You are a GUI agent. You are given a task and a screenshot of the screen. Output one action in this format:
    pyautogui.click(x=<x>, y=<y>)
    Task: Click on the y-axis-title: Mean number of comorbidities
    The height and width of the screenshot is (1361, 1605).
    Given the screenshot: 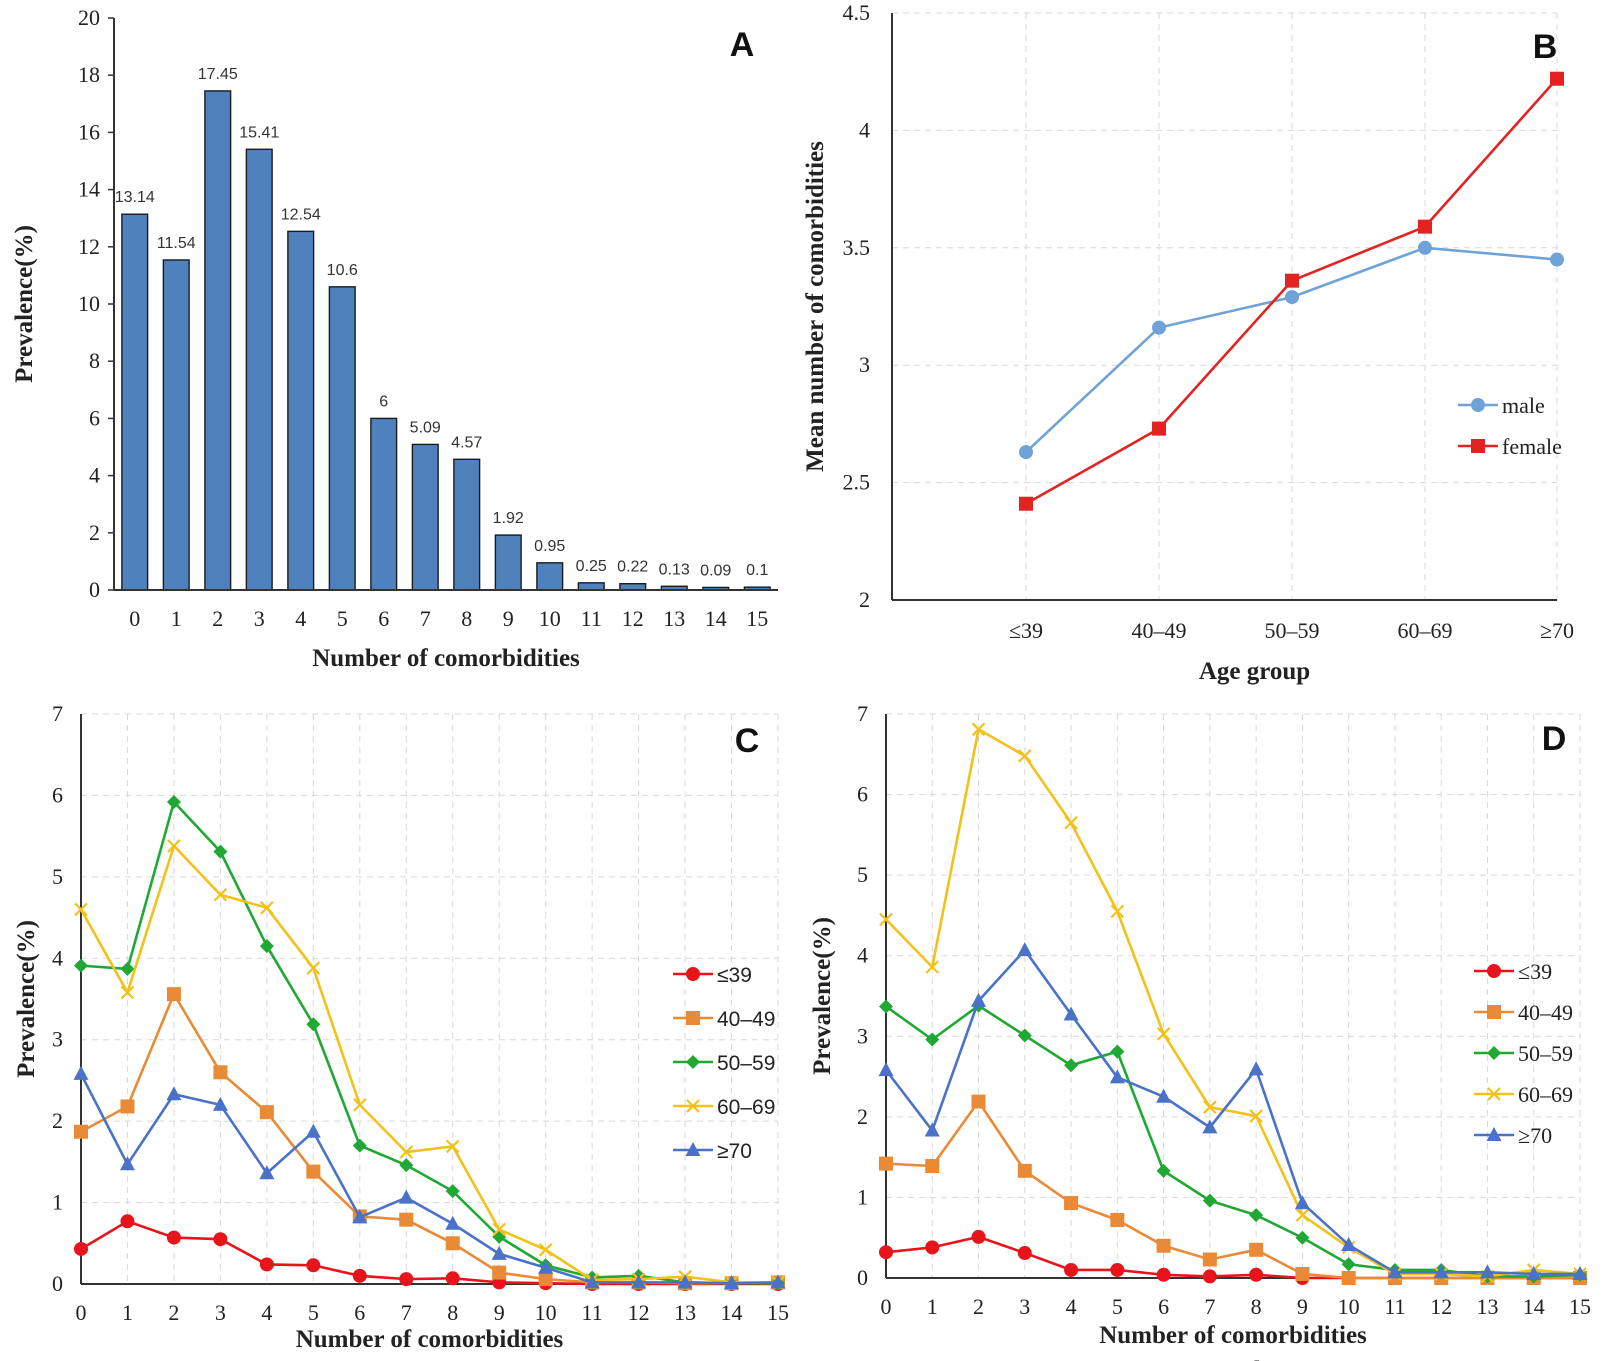 What is the action you would take?
    pyautogui.click(x=815, y=306)
    